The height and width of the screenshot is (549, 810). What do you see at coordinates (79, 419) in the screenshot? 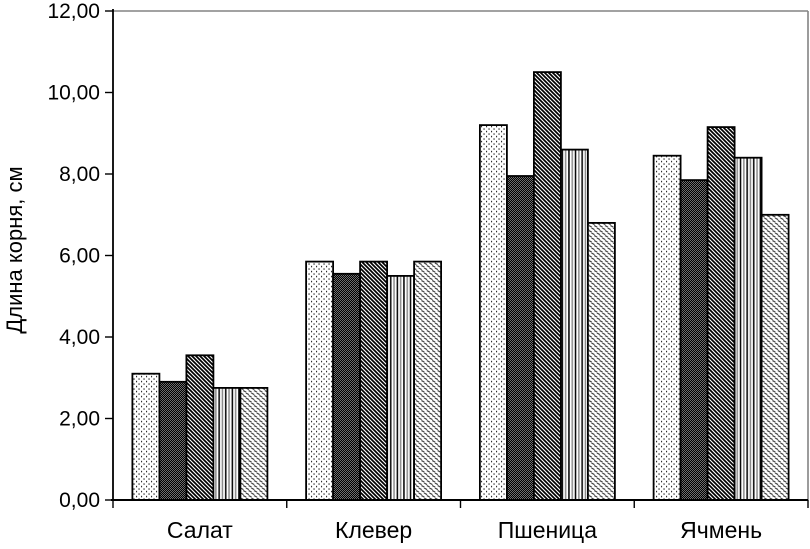
I see `y-tick-label: 2,00` at bounding box center [79, 419].